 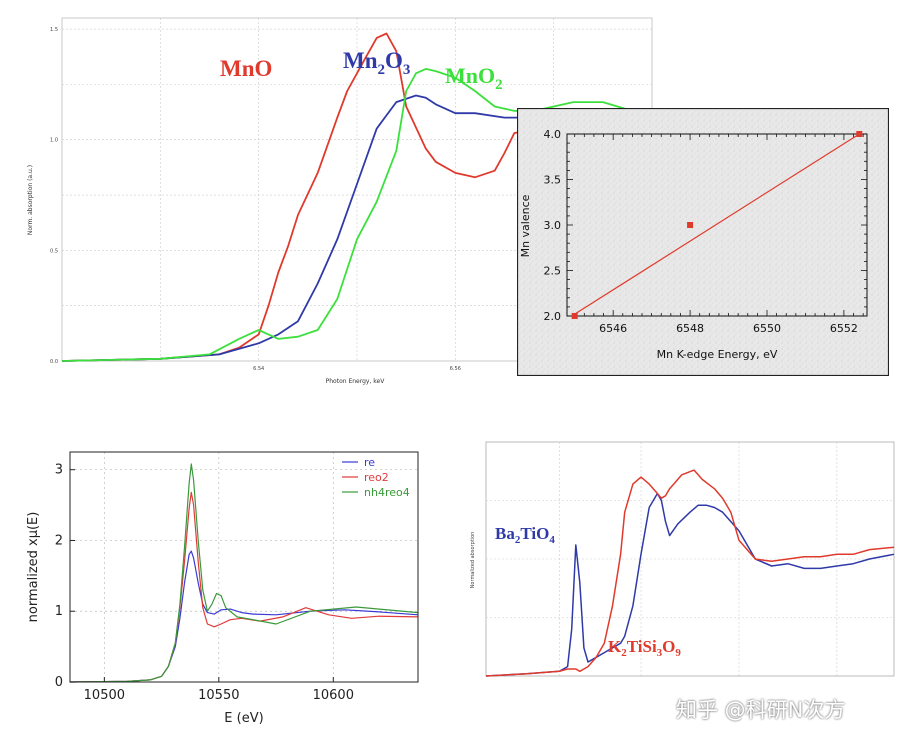 I want to click on re-edge-y-axis-label: normalized xμ(E), so click(x=33, y=567).